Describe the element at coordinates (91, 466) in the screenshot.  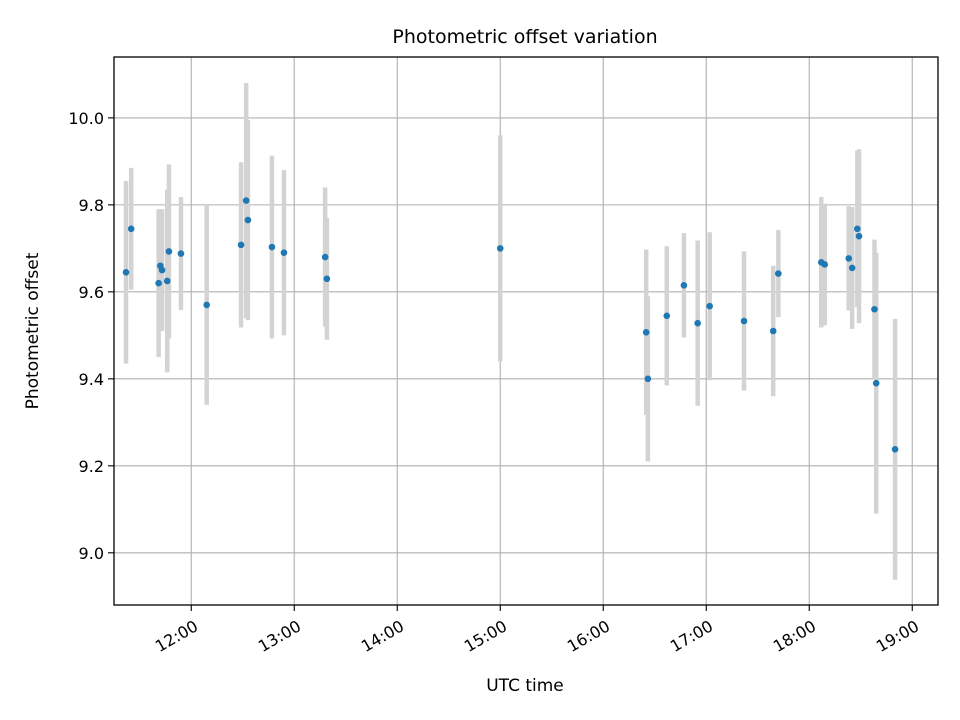
I see `y-tick-label: 9.2` at that location.